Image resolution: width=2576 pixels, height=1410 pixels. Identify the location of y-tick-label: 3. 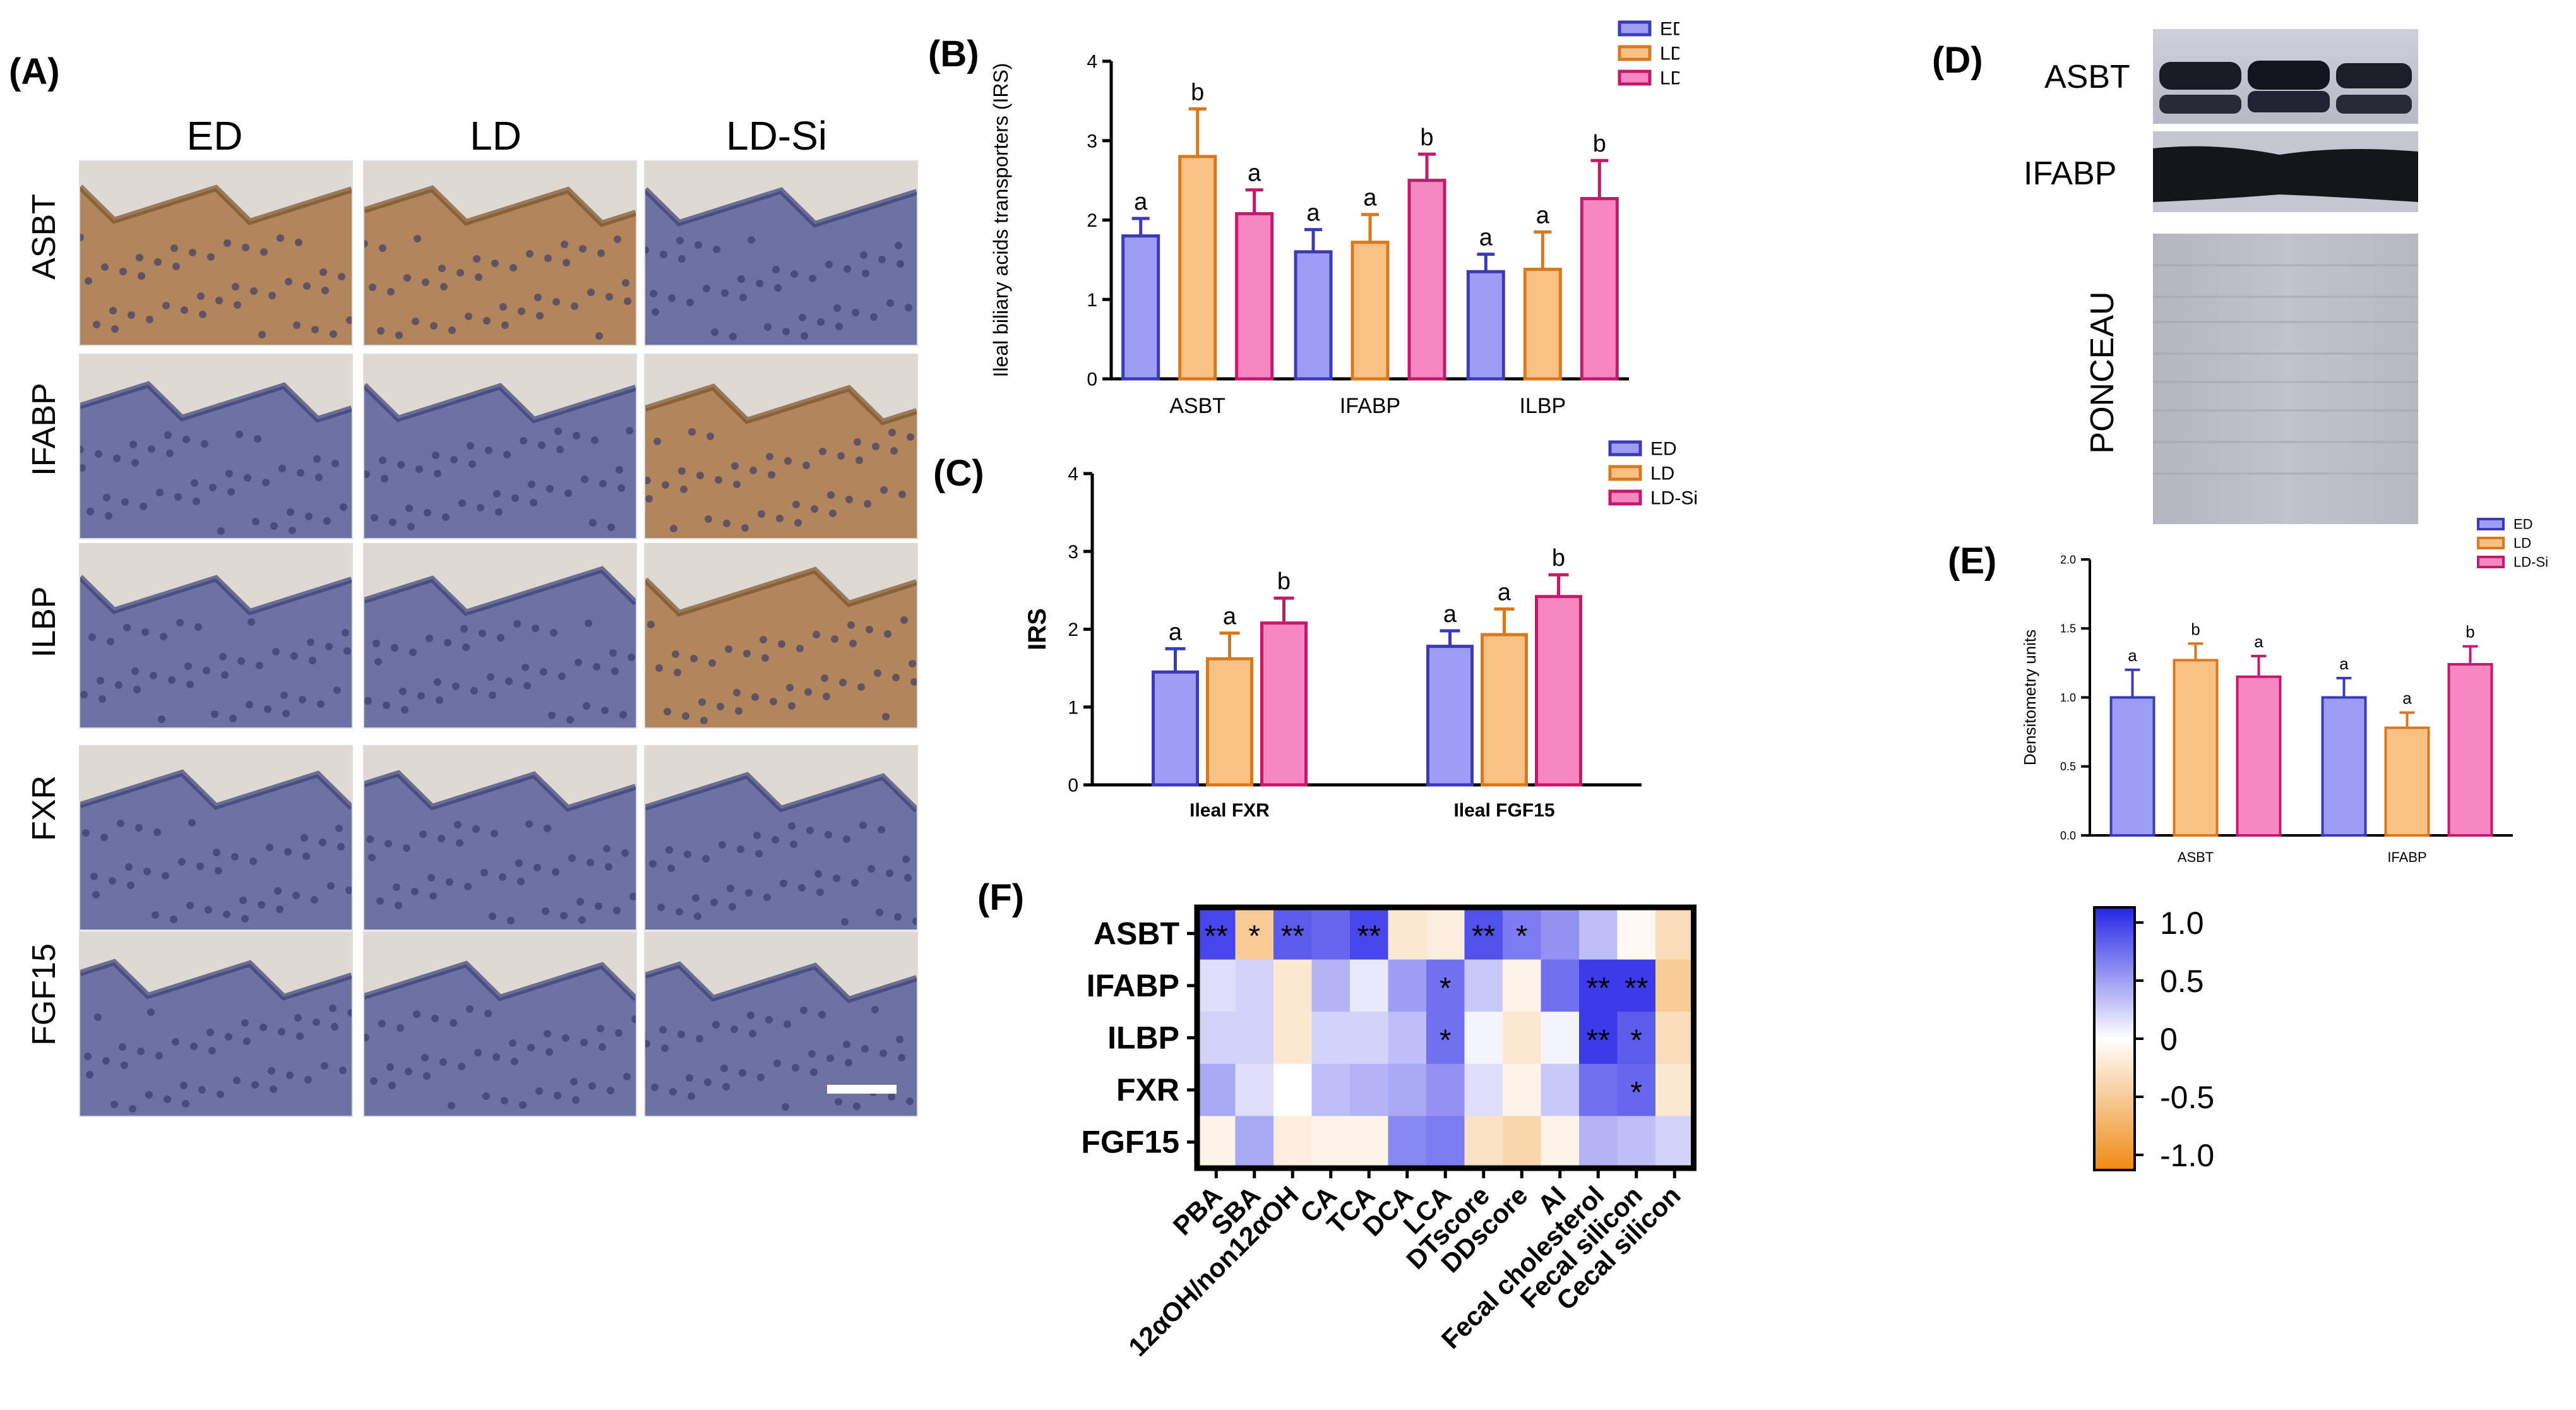
(1073, 552).